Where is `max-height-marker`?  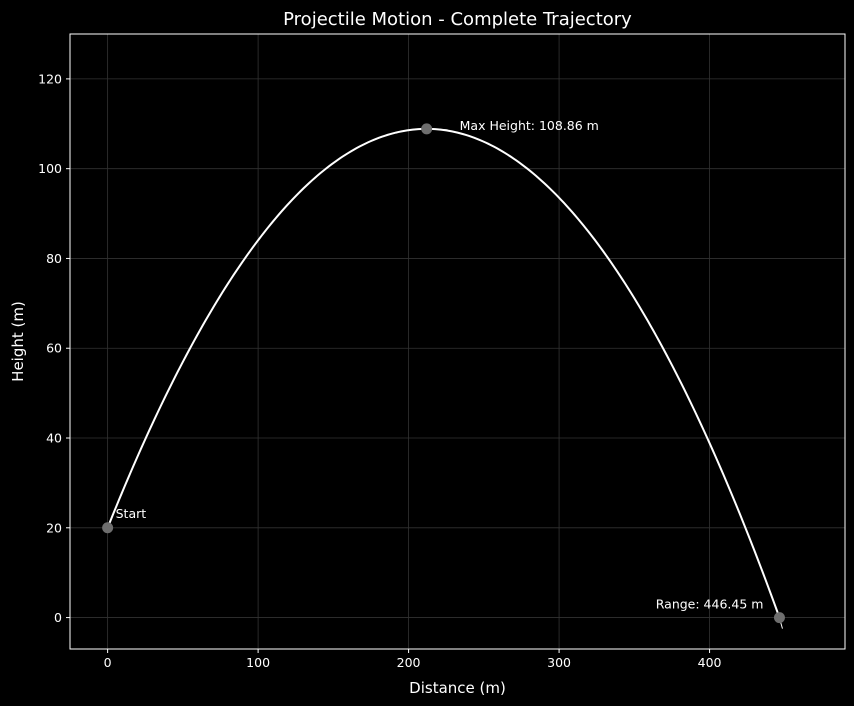 max-height-marker is located at coordinates (427, 129).